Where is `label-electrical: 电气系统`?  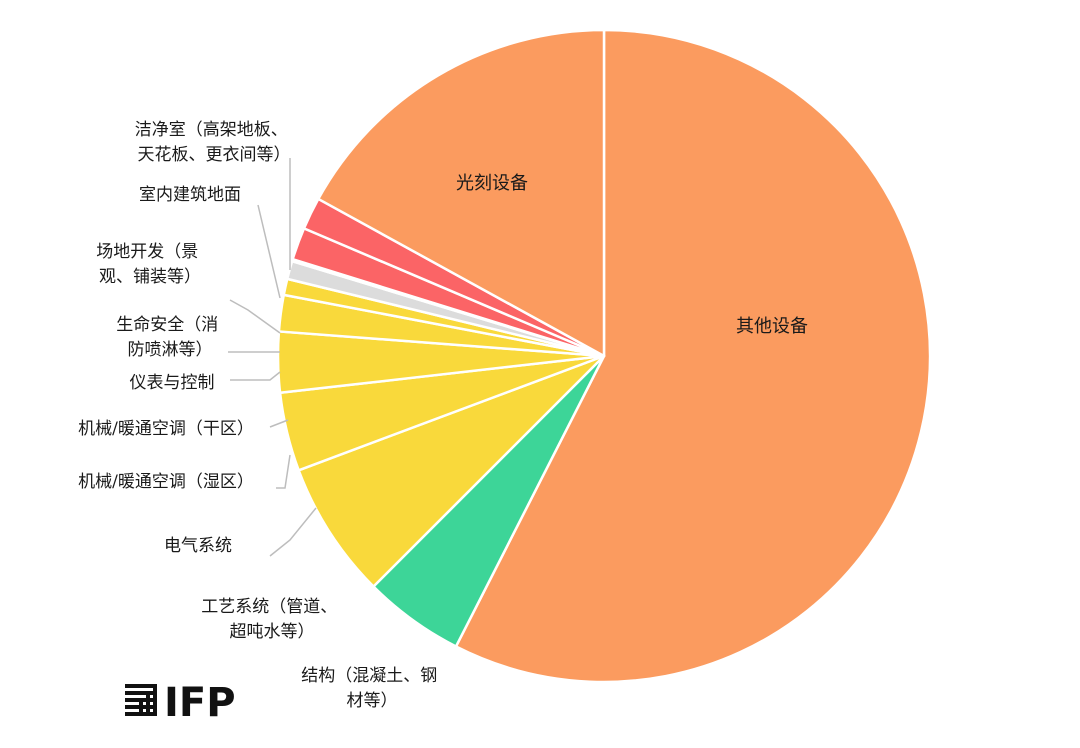 label-electrical: 电气系统 is located at coordinates (198, 546).